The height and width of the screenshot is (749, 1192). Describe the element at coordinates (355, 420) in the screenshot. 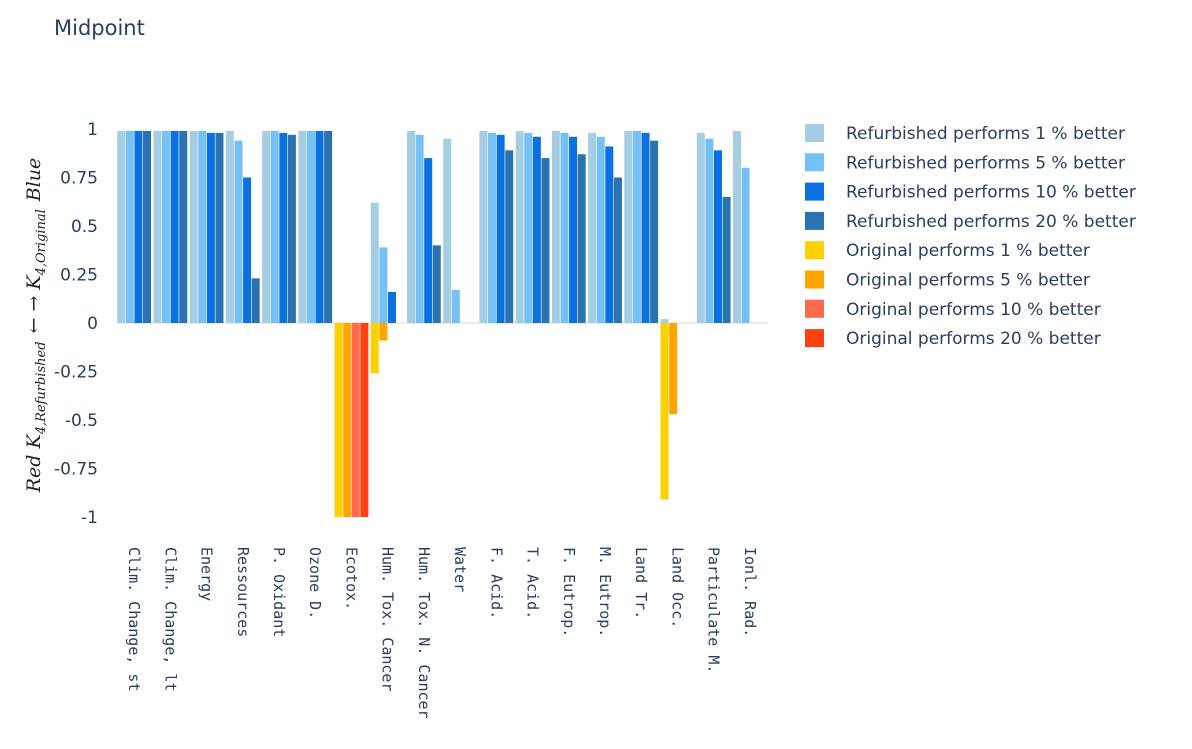

I see `bar-original-s6-c6` at that location.